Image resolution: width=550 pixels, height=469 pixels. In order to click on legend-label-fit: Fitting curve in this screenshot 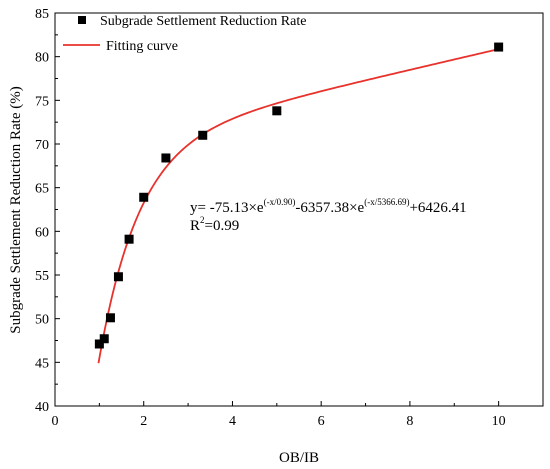, I will do `click(142, 46)`.